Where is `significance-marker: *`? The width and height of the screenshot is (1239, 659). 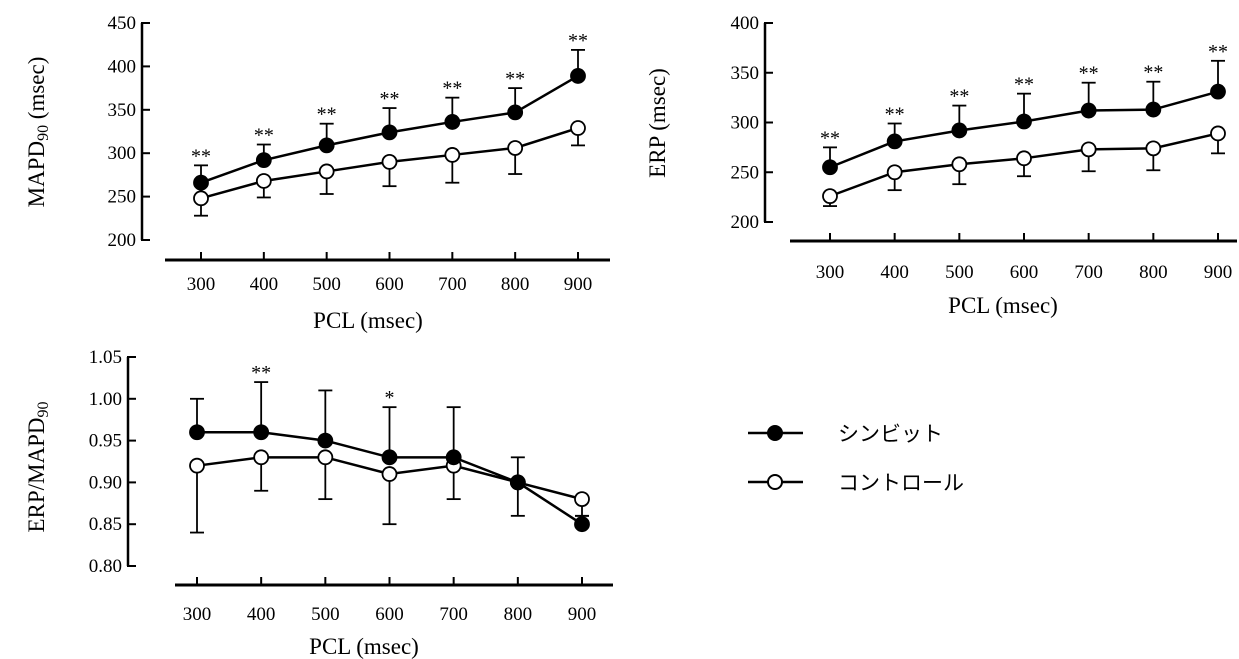 significance-marker: * is located at coordinates (390, 398).